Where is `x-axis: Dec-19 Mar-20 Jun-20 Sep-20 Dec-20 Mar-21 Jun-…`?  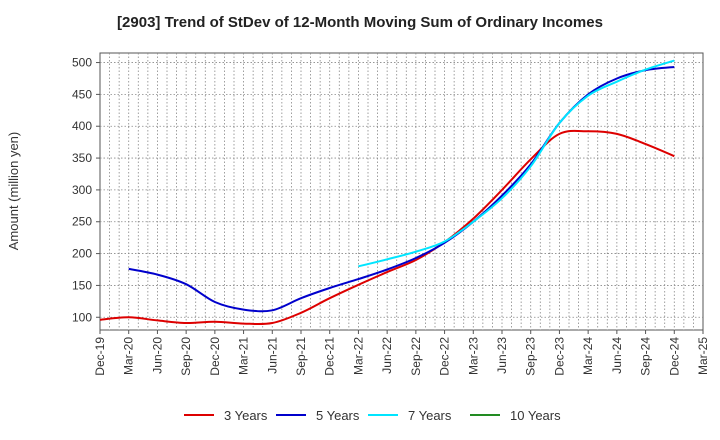 x-axis: Dec-19 Mar-20 Jun-20 Sep-20 Dec-20 Mar-21 Jun-… is located at coordinates (401, 353).